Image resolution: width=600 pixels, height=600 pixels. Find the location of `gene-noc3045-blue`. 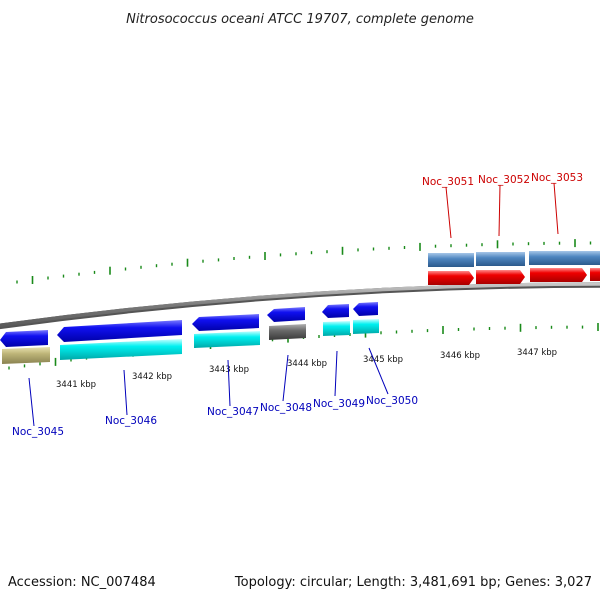

gene-noc3045-blue is located at coordinates (24, 338).